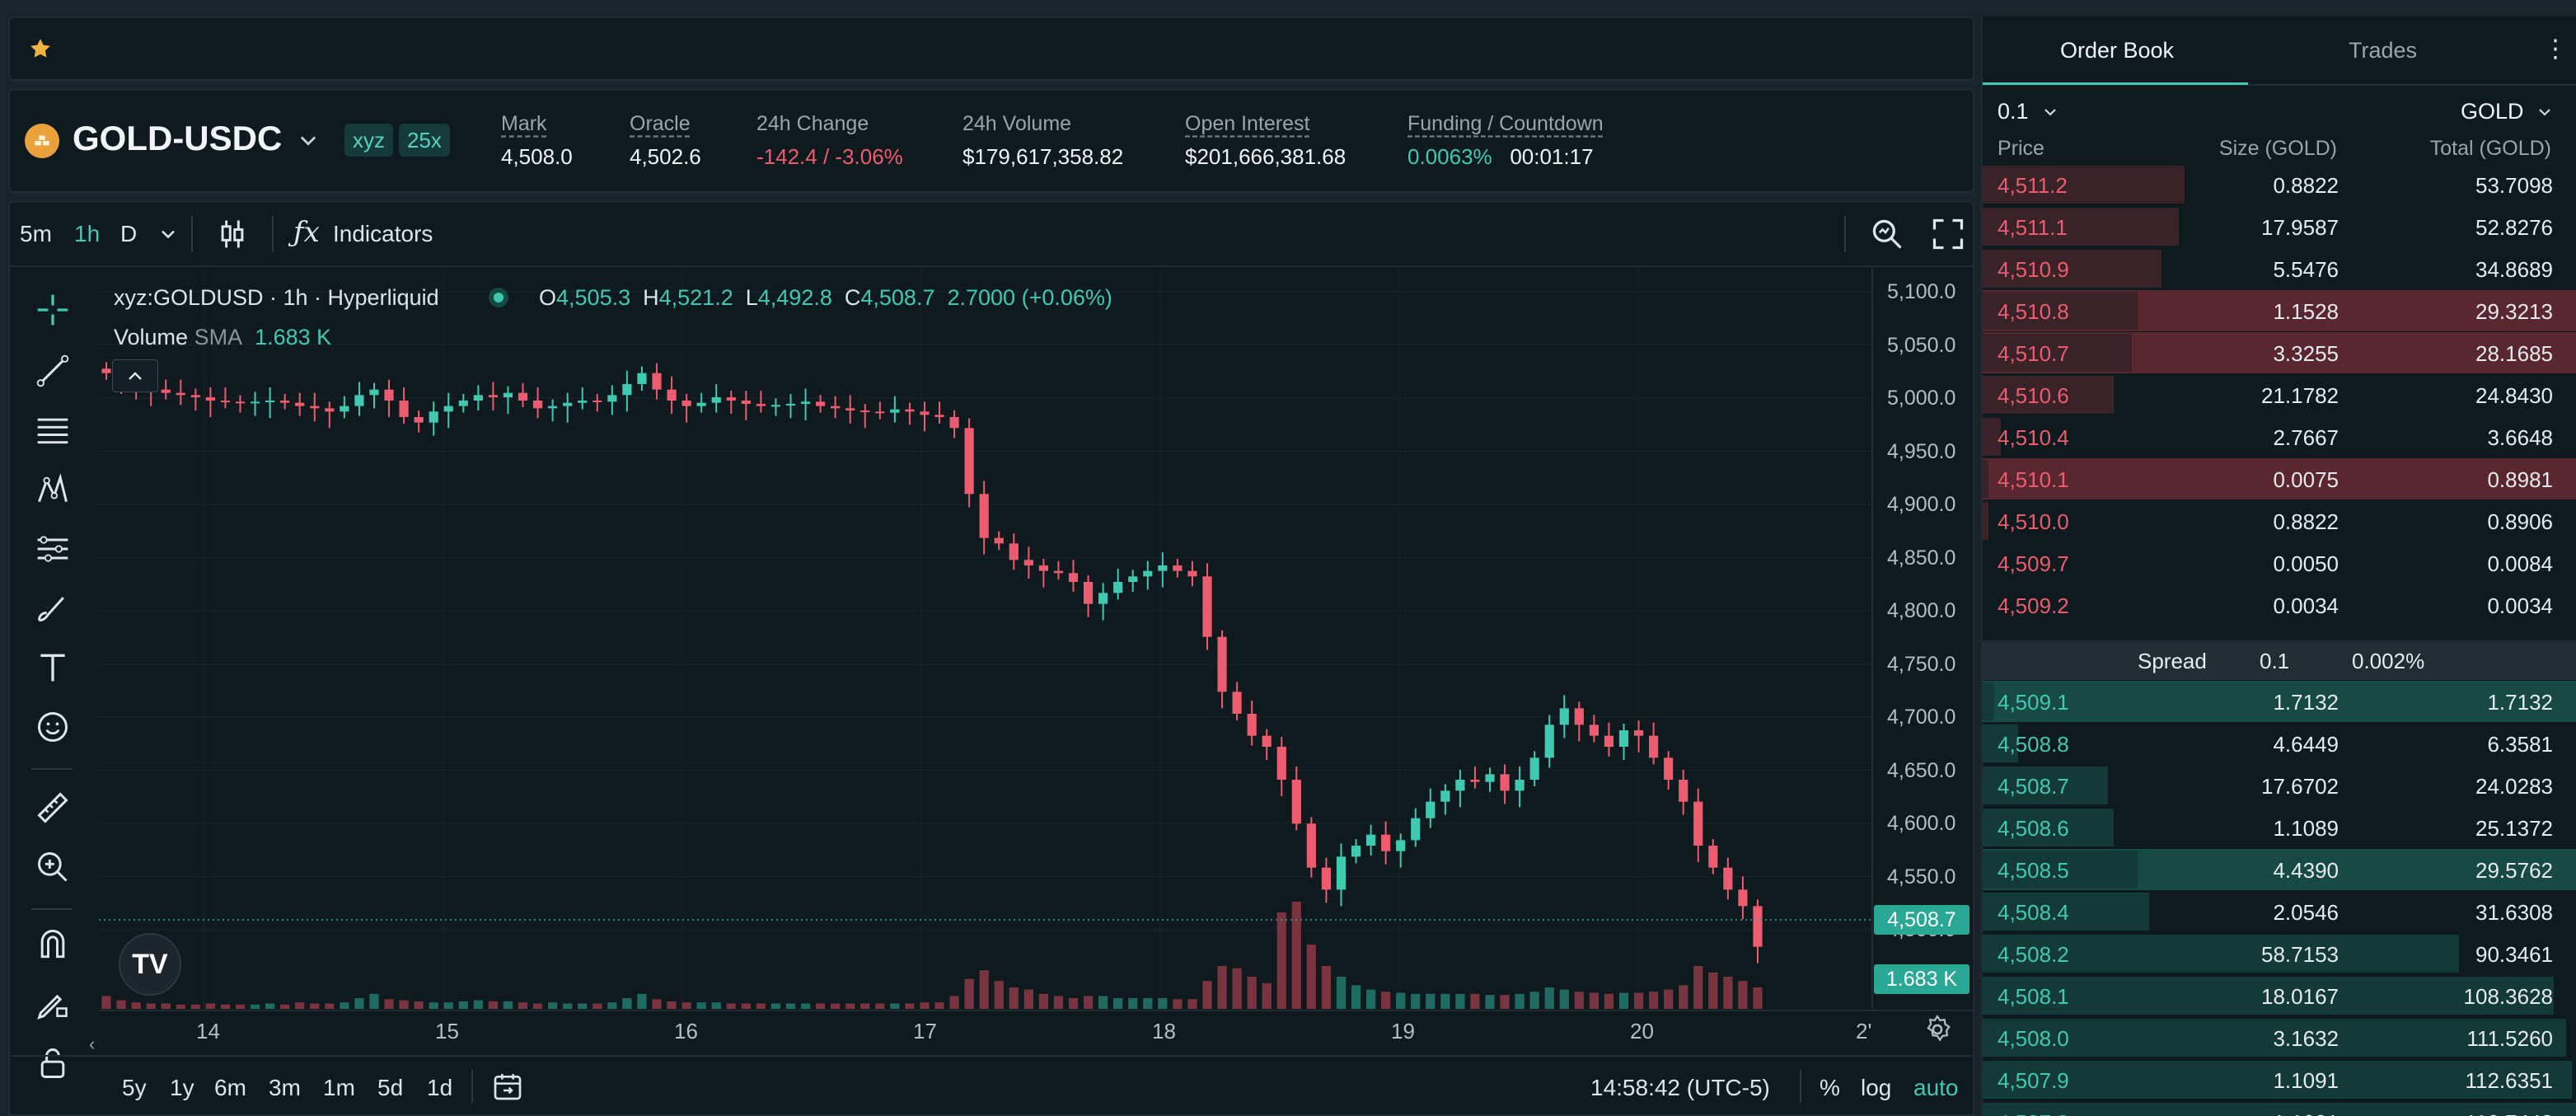  Describe the element at coordinates (87, 233) in the screenshot. I see `timeframe-1h: 1h` at that location.